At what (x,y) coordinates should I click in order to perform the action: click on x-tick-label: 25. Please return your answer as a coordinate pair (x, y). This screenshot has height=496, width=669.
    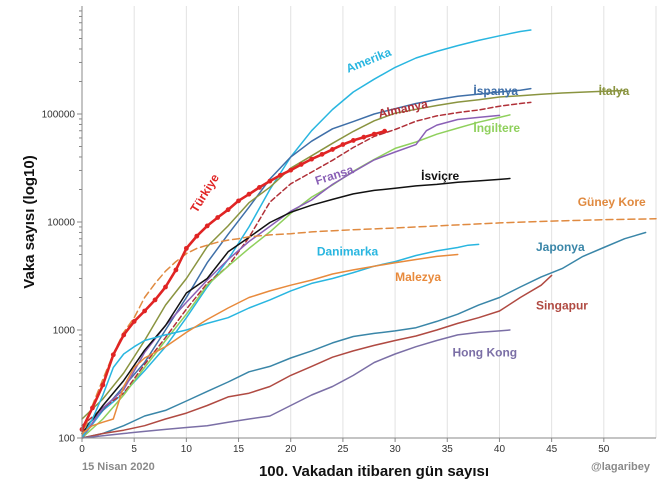
    Looking at the image, I should click on (343, 449).